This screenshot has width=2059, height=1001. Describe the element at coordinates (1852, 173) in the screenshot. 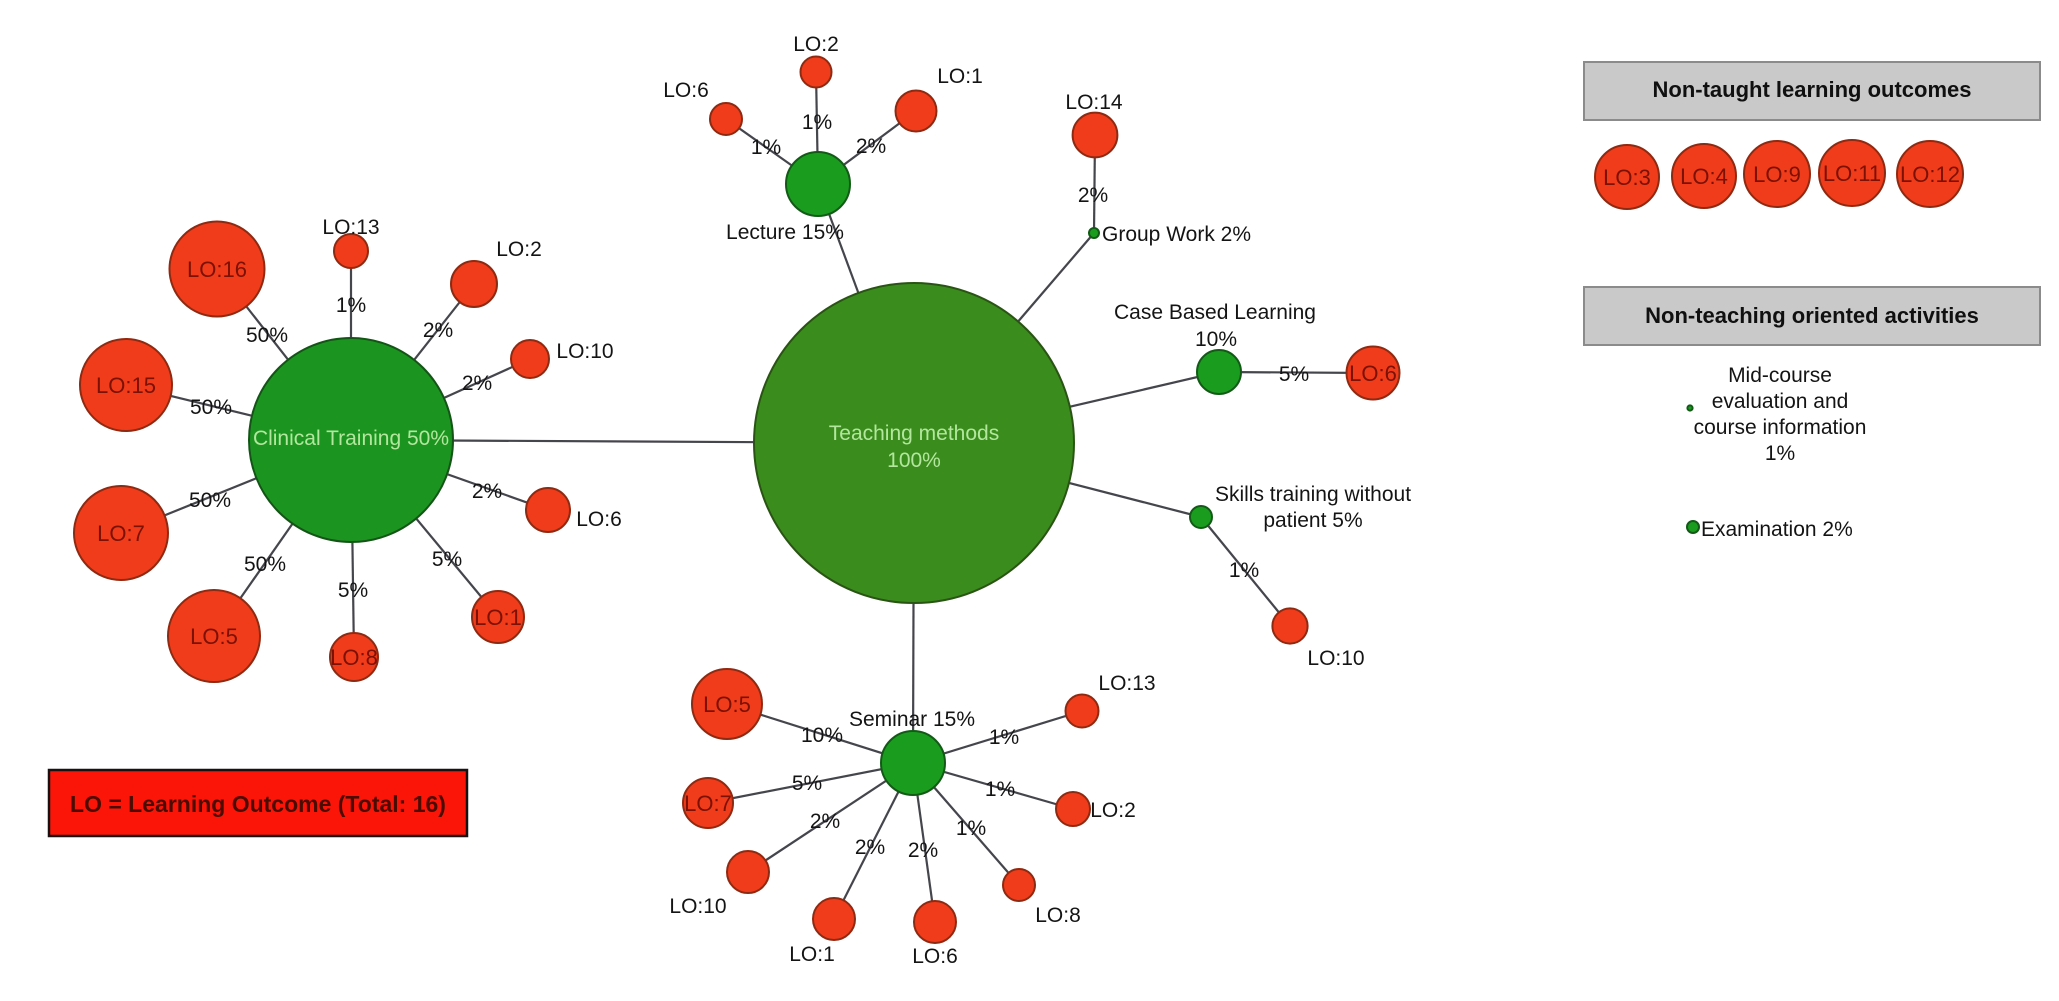

I see `svg-text: LO:11` at that location.